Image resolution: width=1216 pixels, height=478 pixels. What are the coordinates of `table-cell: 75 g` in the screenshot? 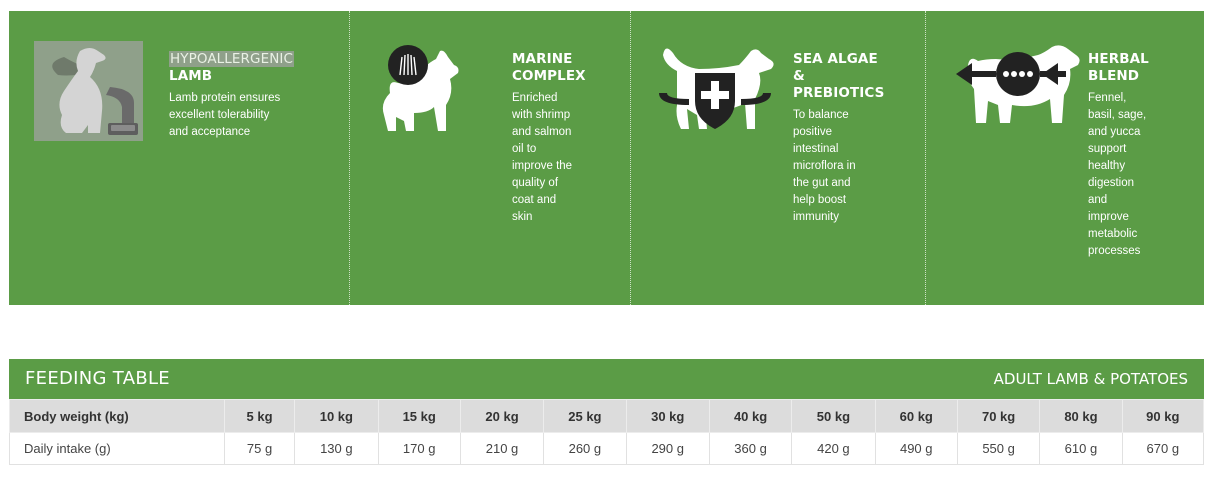 It's located at (259, 448).